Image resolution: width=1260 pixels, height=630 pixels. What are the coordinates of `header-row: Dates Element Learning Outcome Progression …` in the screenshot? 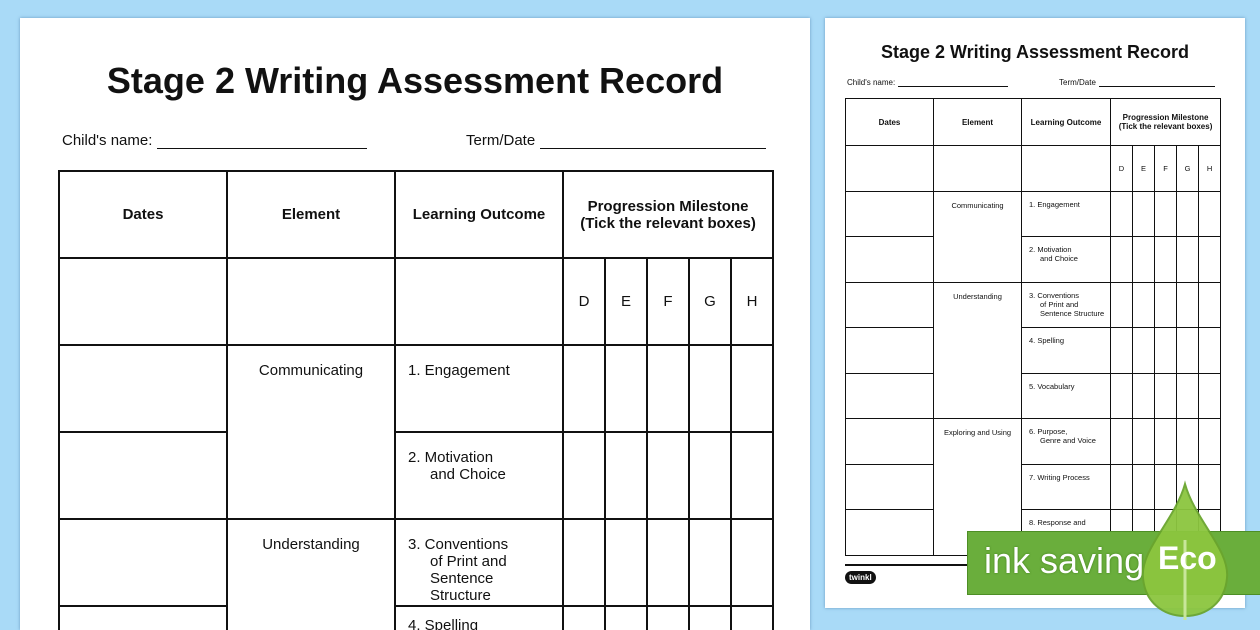 It's located at (1033, 122).